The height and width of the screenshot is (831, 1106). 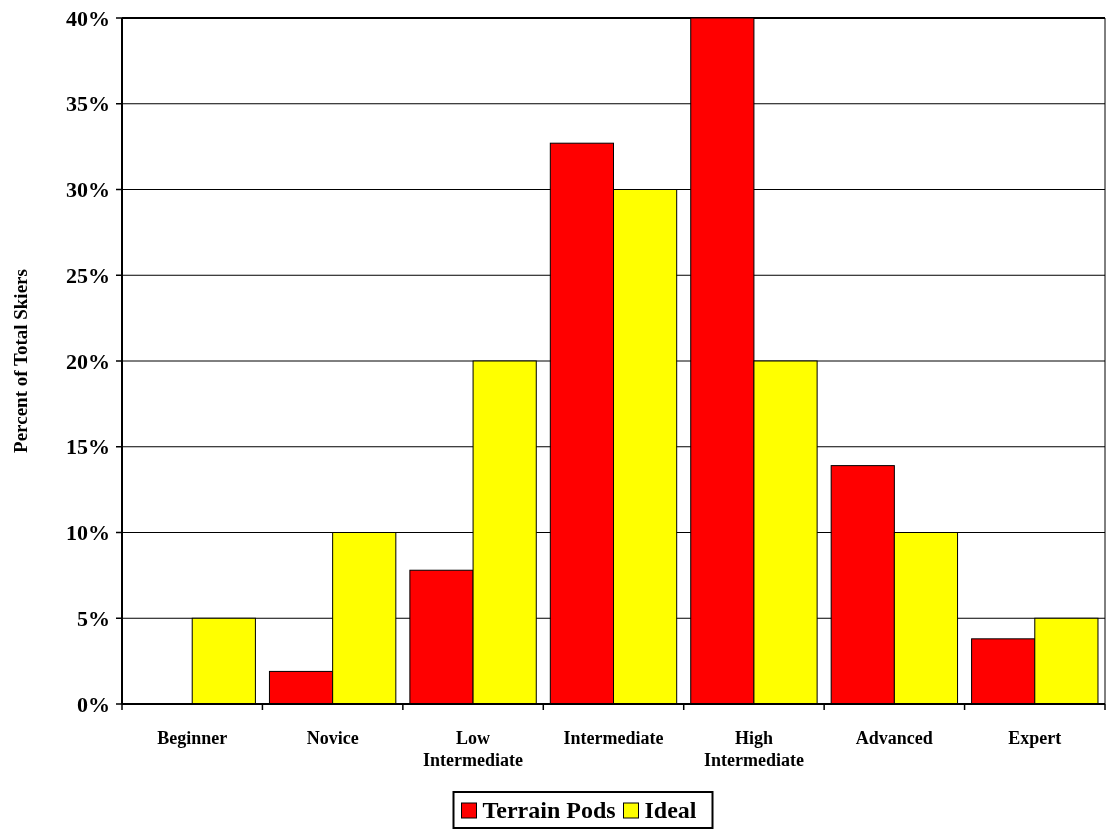 What do you see at coordinates (88, 447) in the screenshot?
I see `y-tick-label: 15%` at bounding box center [88, 447].